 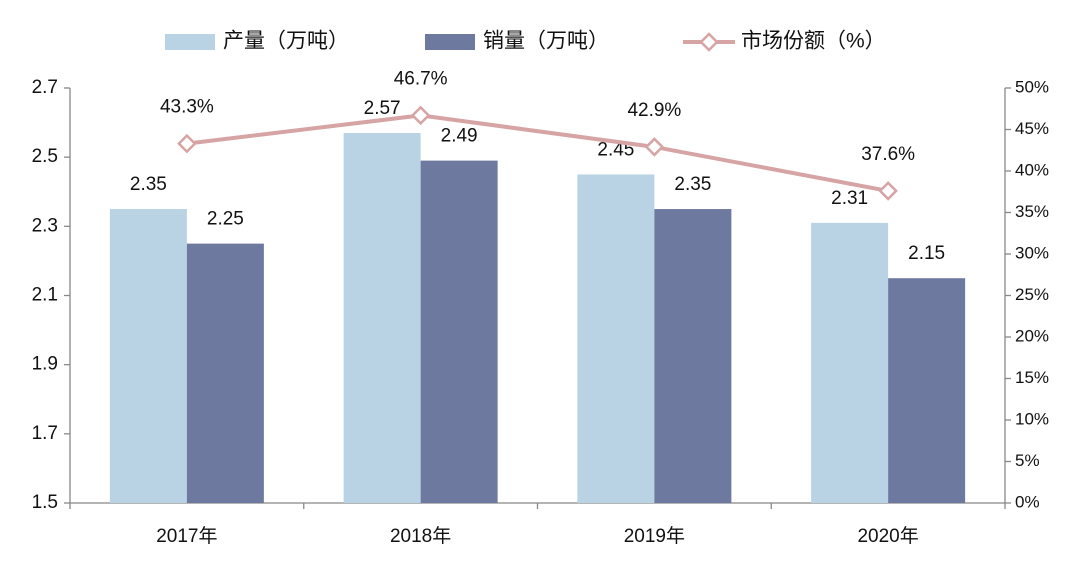 I want to click on y-tick-label: 2.5, so click(x=45, y=156).